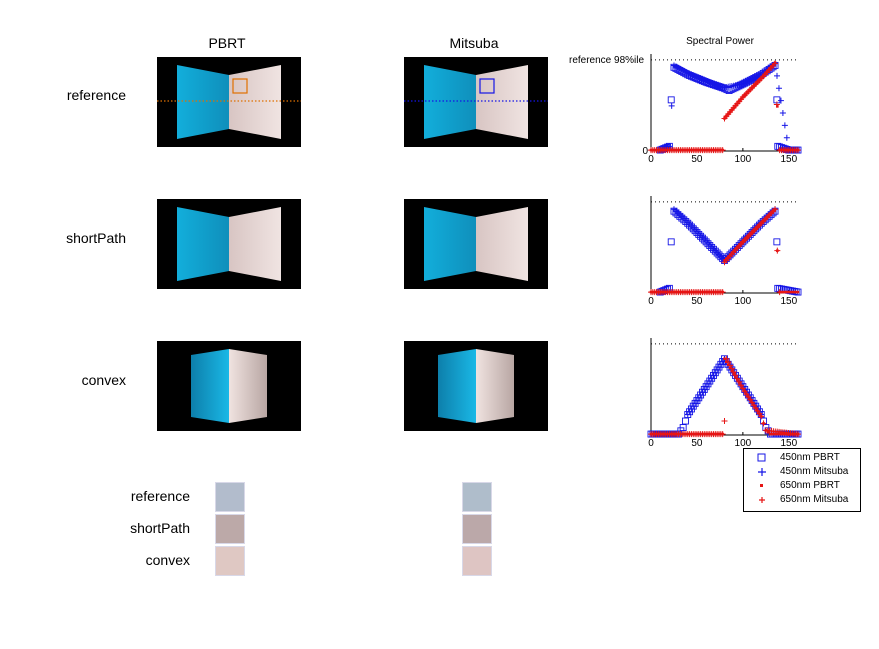 The height and width of the screenshot is (649, 879). What do you see at coordinates (160, 496) in the screenshot?
I see `swatch-label-reference: reference` at bounding box center [160, 496].